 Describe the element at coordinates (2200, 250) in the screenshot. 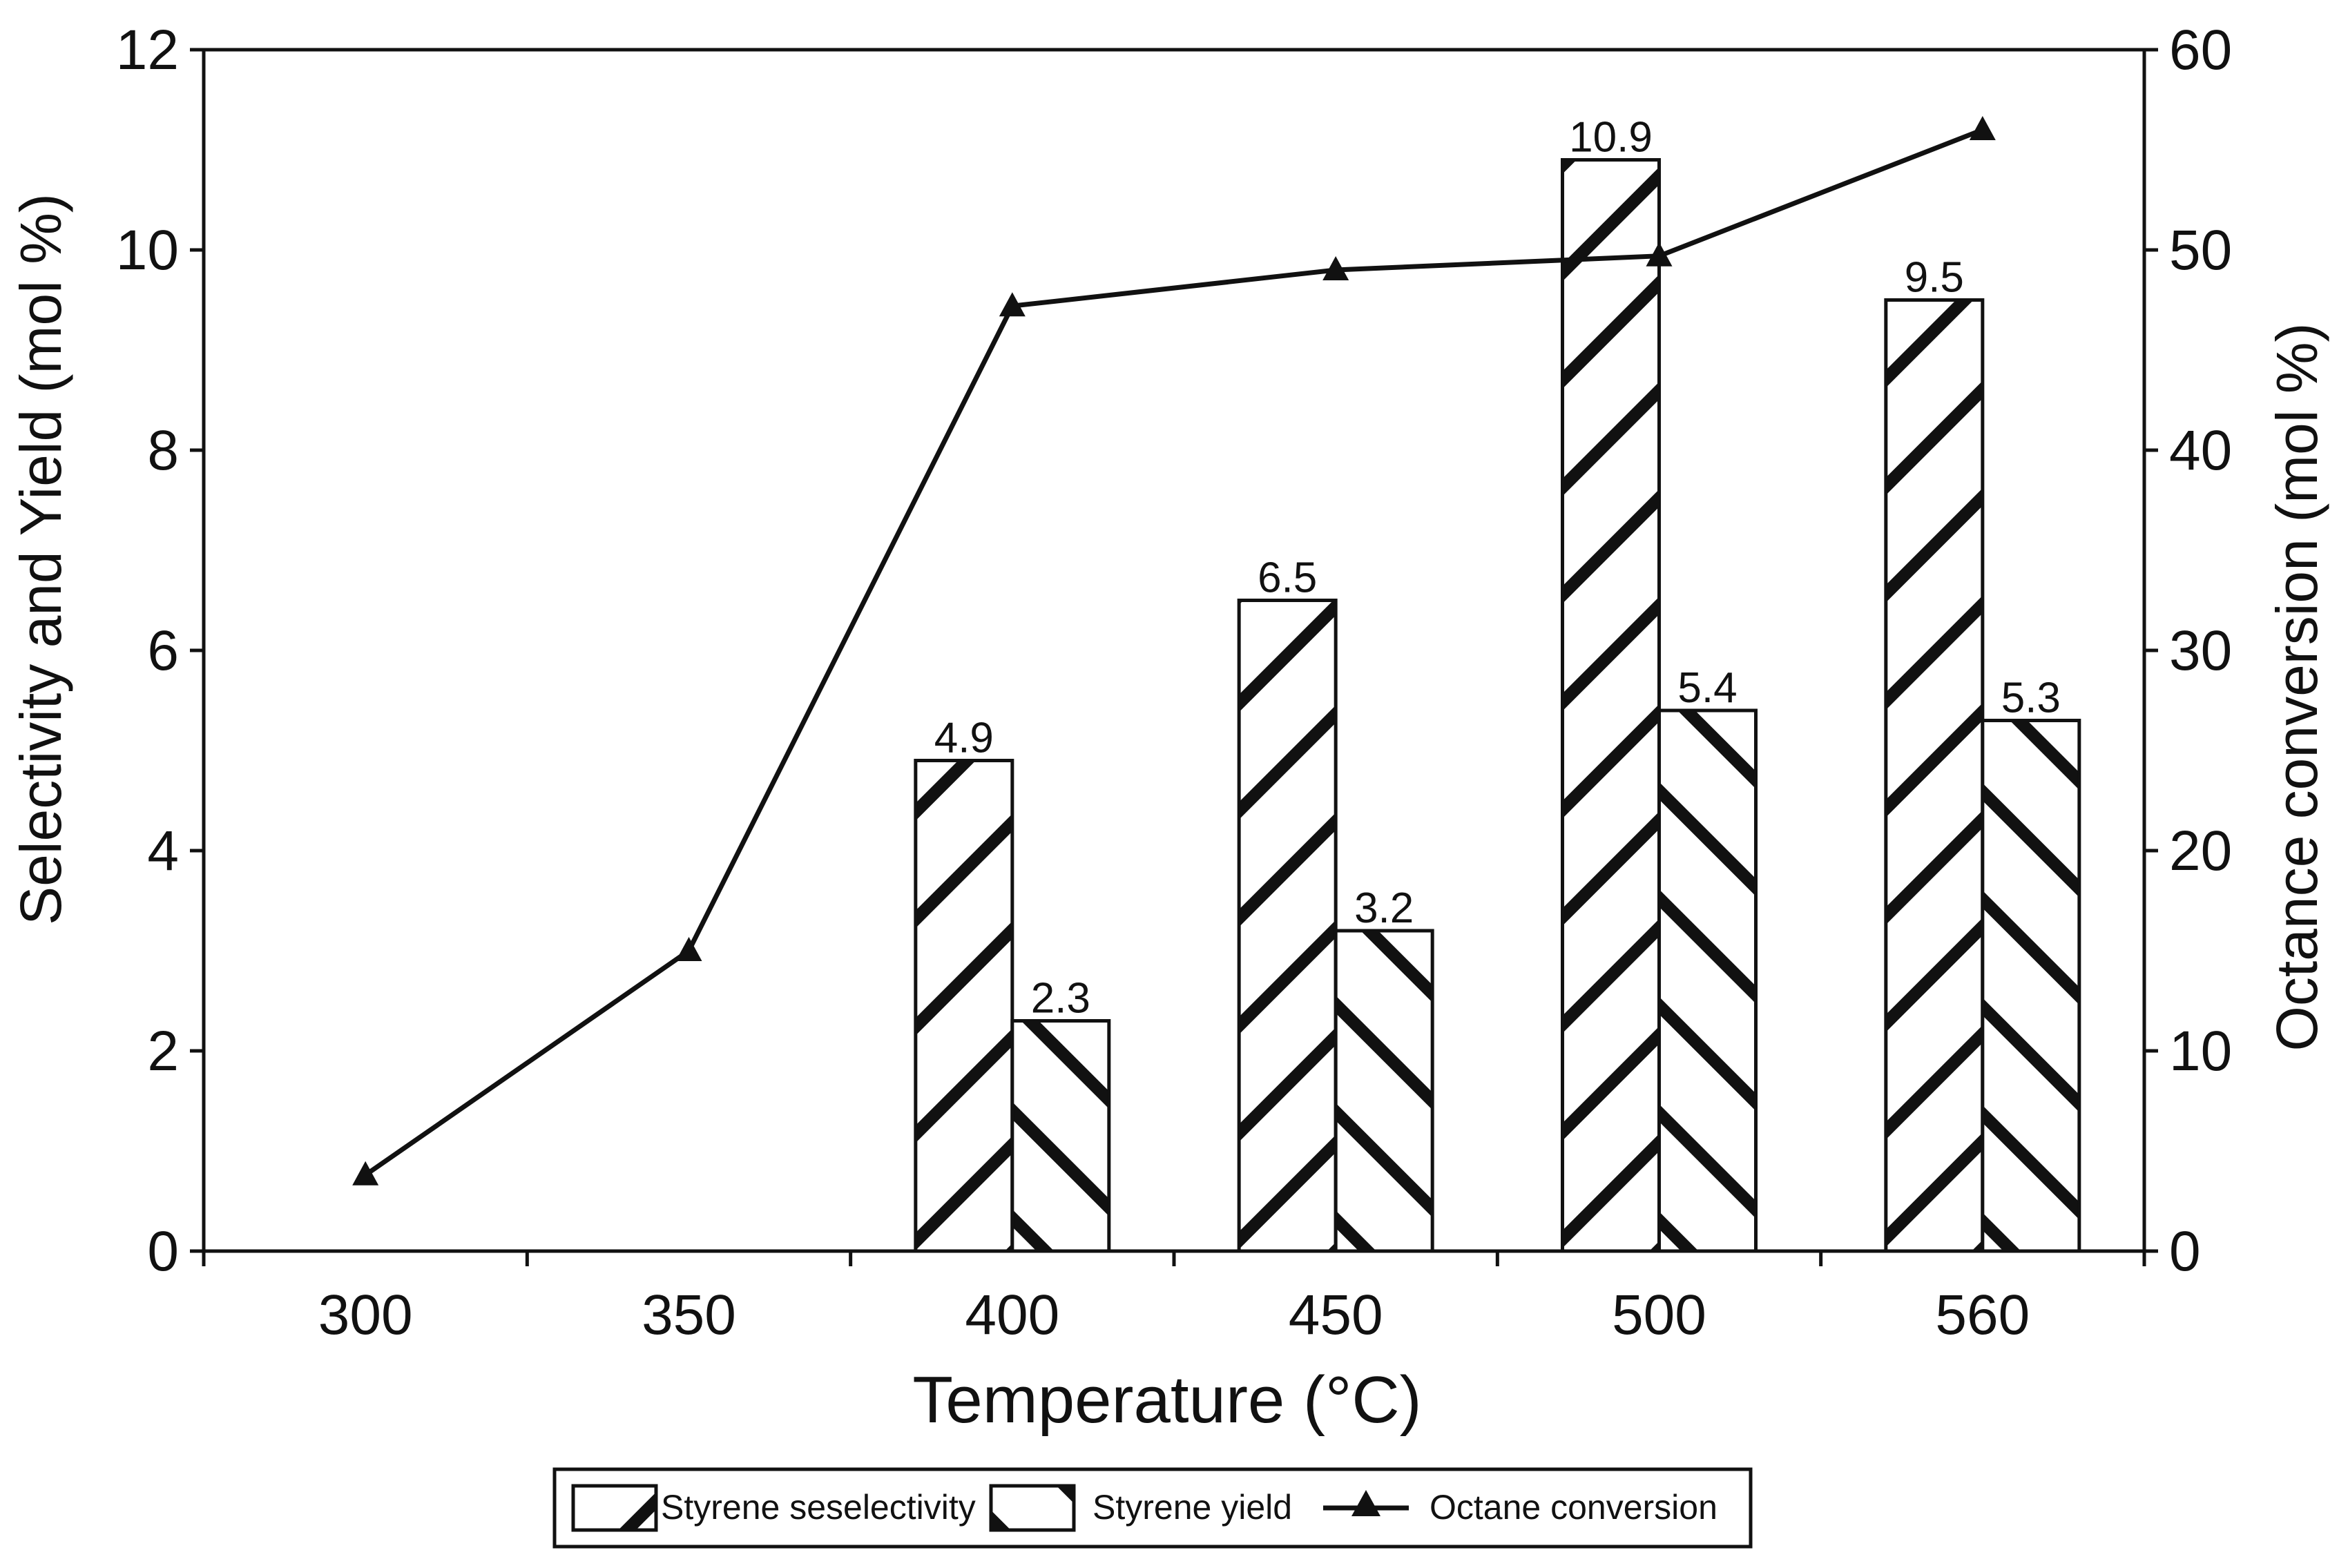

I see `y2-tick-label-50: 50` at that location.